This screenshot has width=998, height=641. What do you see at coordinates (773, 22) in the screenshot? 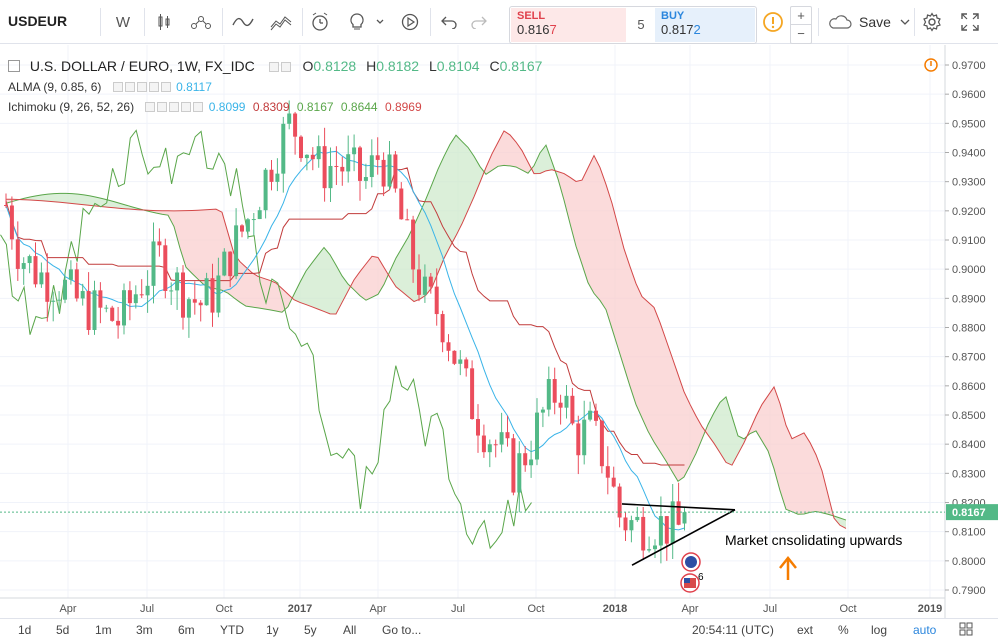
I see `trade-info-icon` at bounding box center [773, 22].